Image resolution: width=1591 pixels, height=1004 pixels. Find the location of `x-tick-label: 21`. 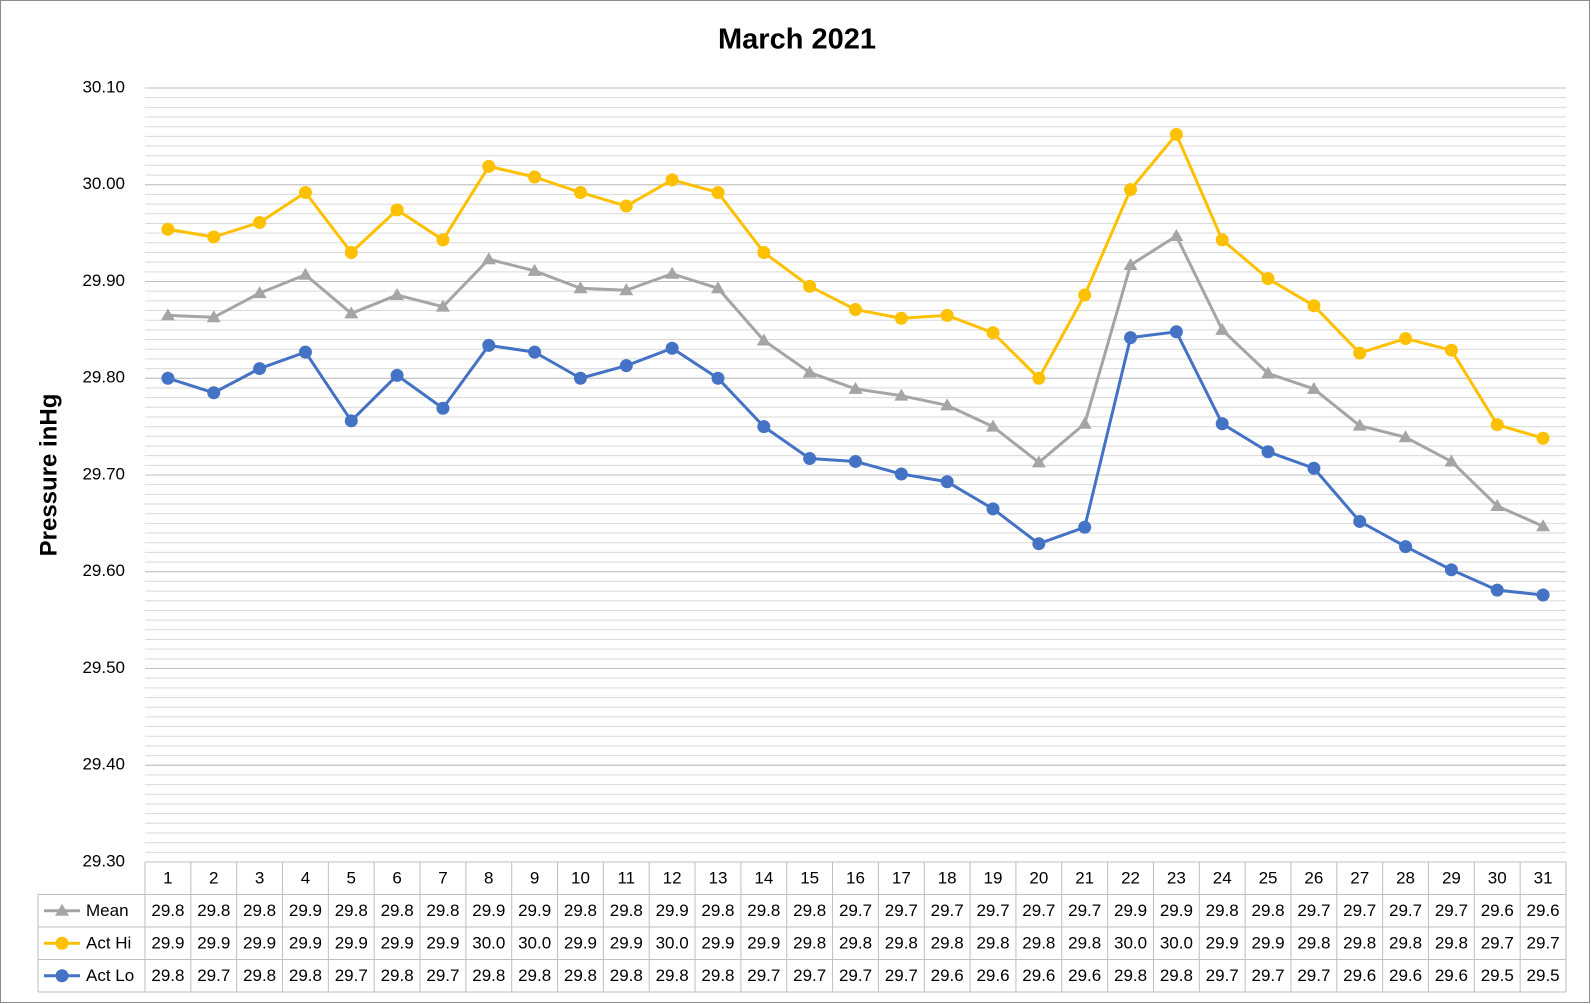

x-tick-label: 21 is located at coordinates (1084, 878).